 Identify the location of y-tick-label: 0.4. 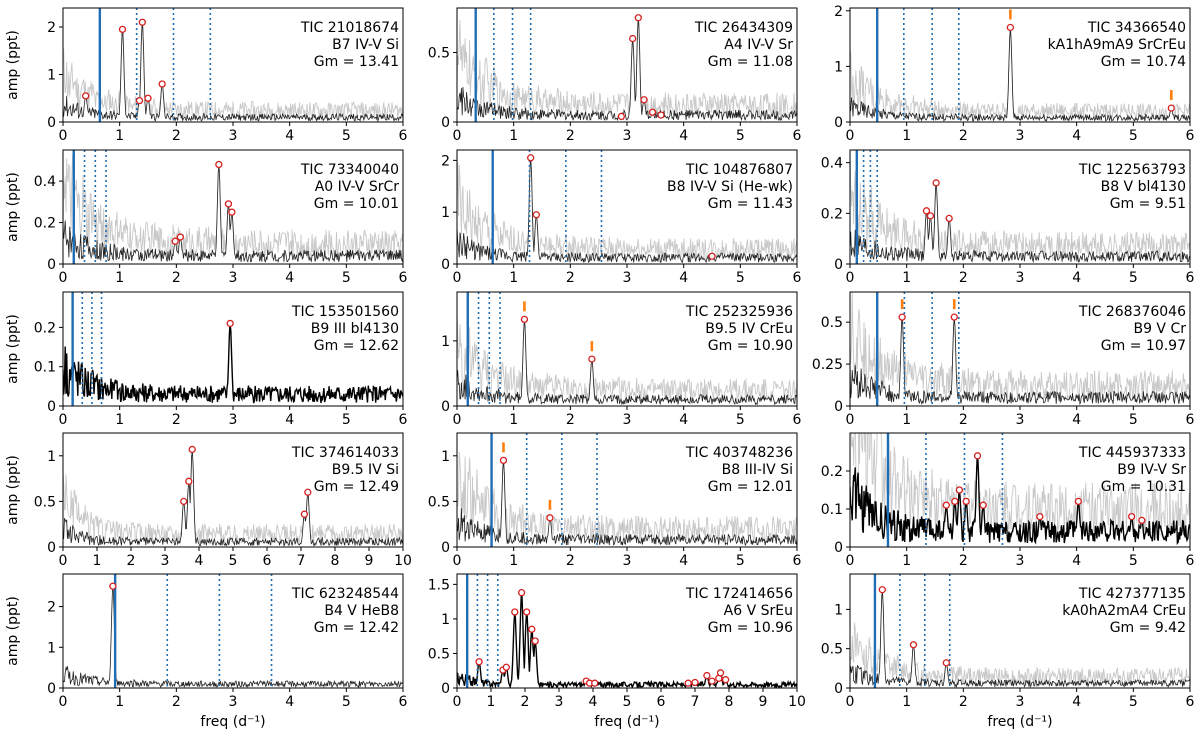
(45, 182).